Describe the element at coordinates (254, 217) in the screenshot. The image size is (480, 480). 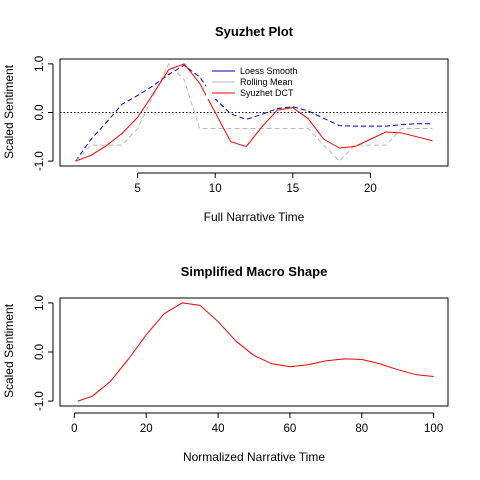
I see `x-axis-label: Full Narrative Time` at that location.